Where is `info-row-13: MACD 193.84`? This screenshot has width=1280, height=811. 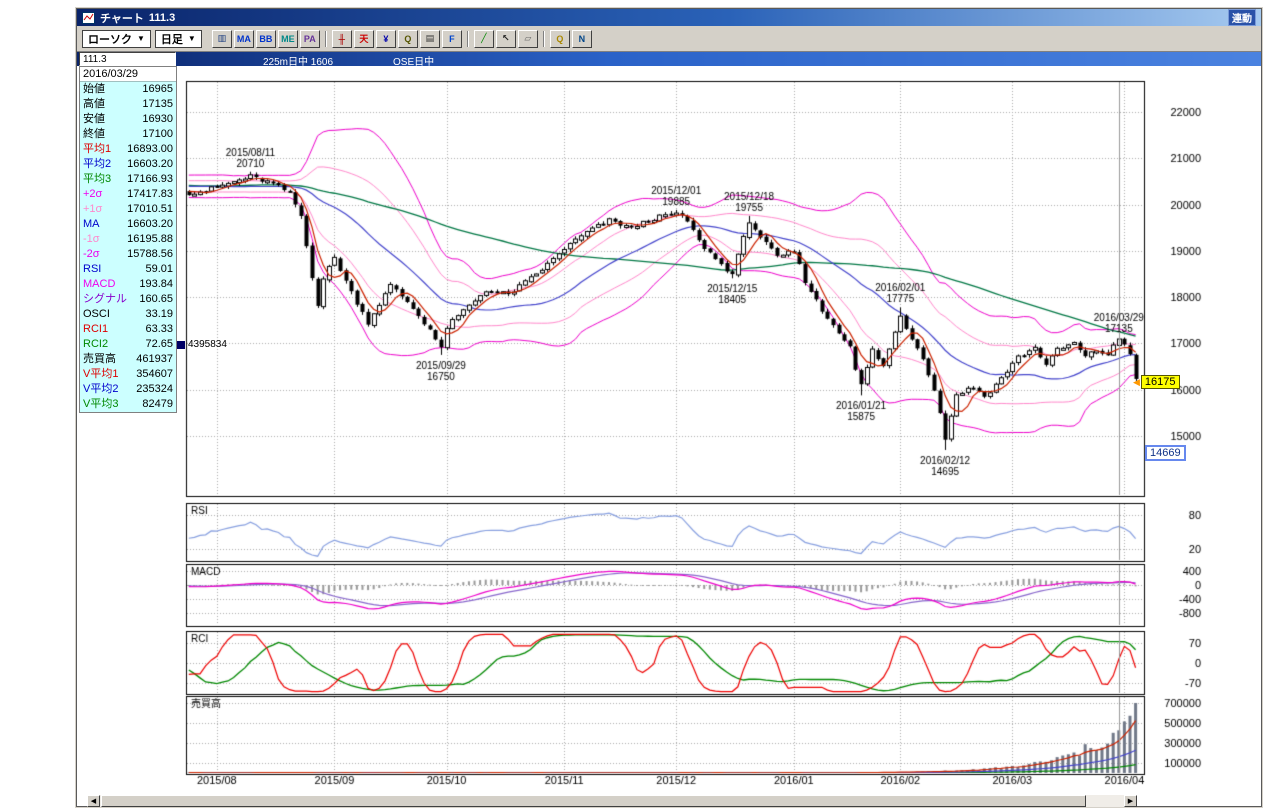
info-row-13: MACD 193.84 is located at coordinates (128, 284).